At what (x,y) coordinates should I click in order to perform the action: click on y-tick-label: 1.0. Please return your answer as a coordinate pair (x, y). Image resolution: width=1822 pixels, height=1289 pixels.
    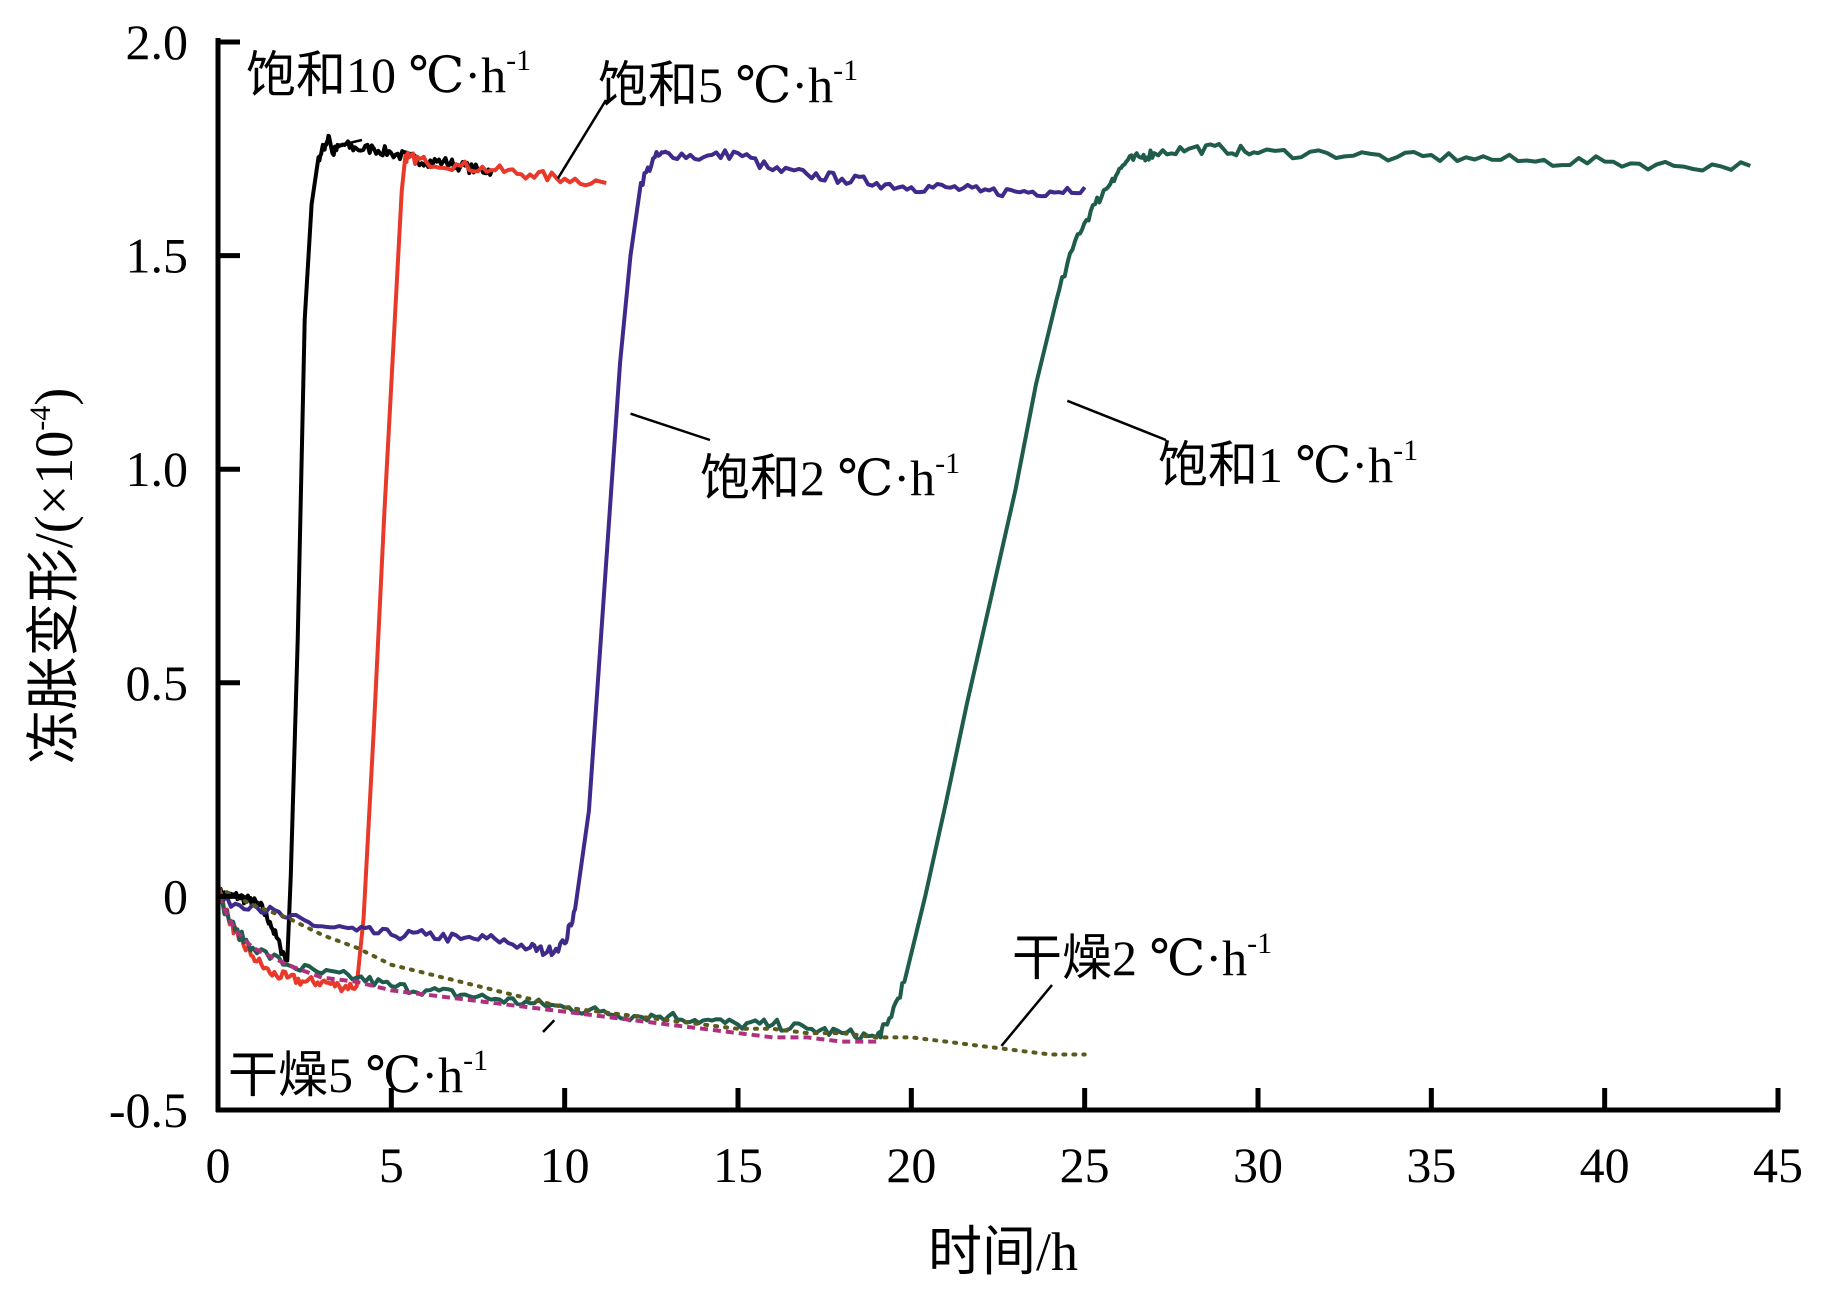
    Looking at the image, I should click on (157, 469).